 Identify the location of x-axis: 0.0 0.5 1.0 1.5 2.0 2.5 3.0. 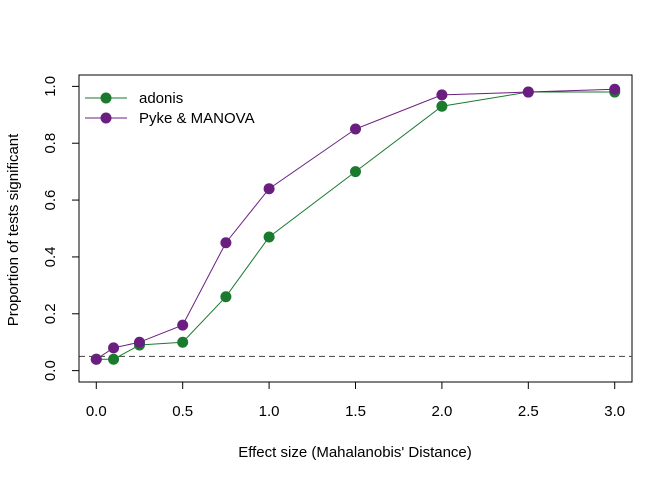
(355, 400).